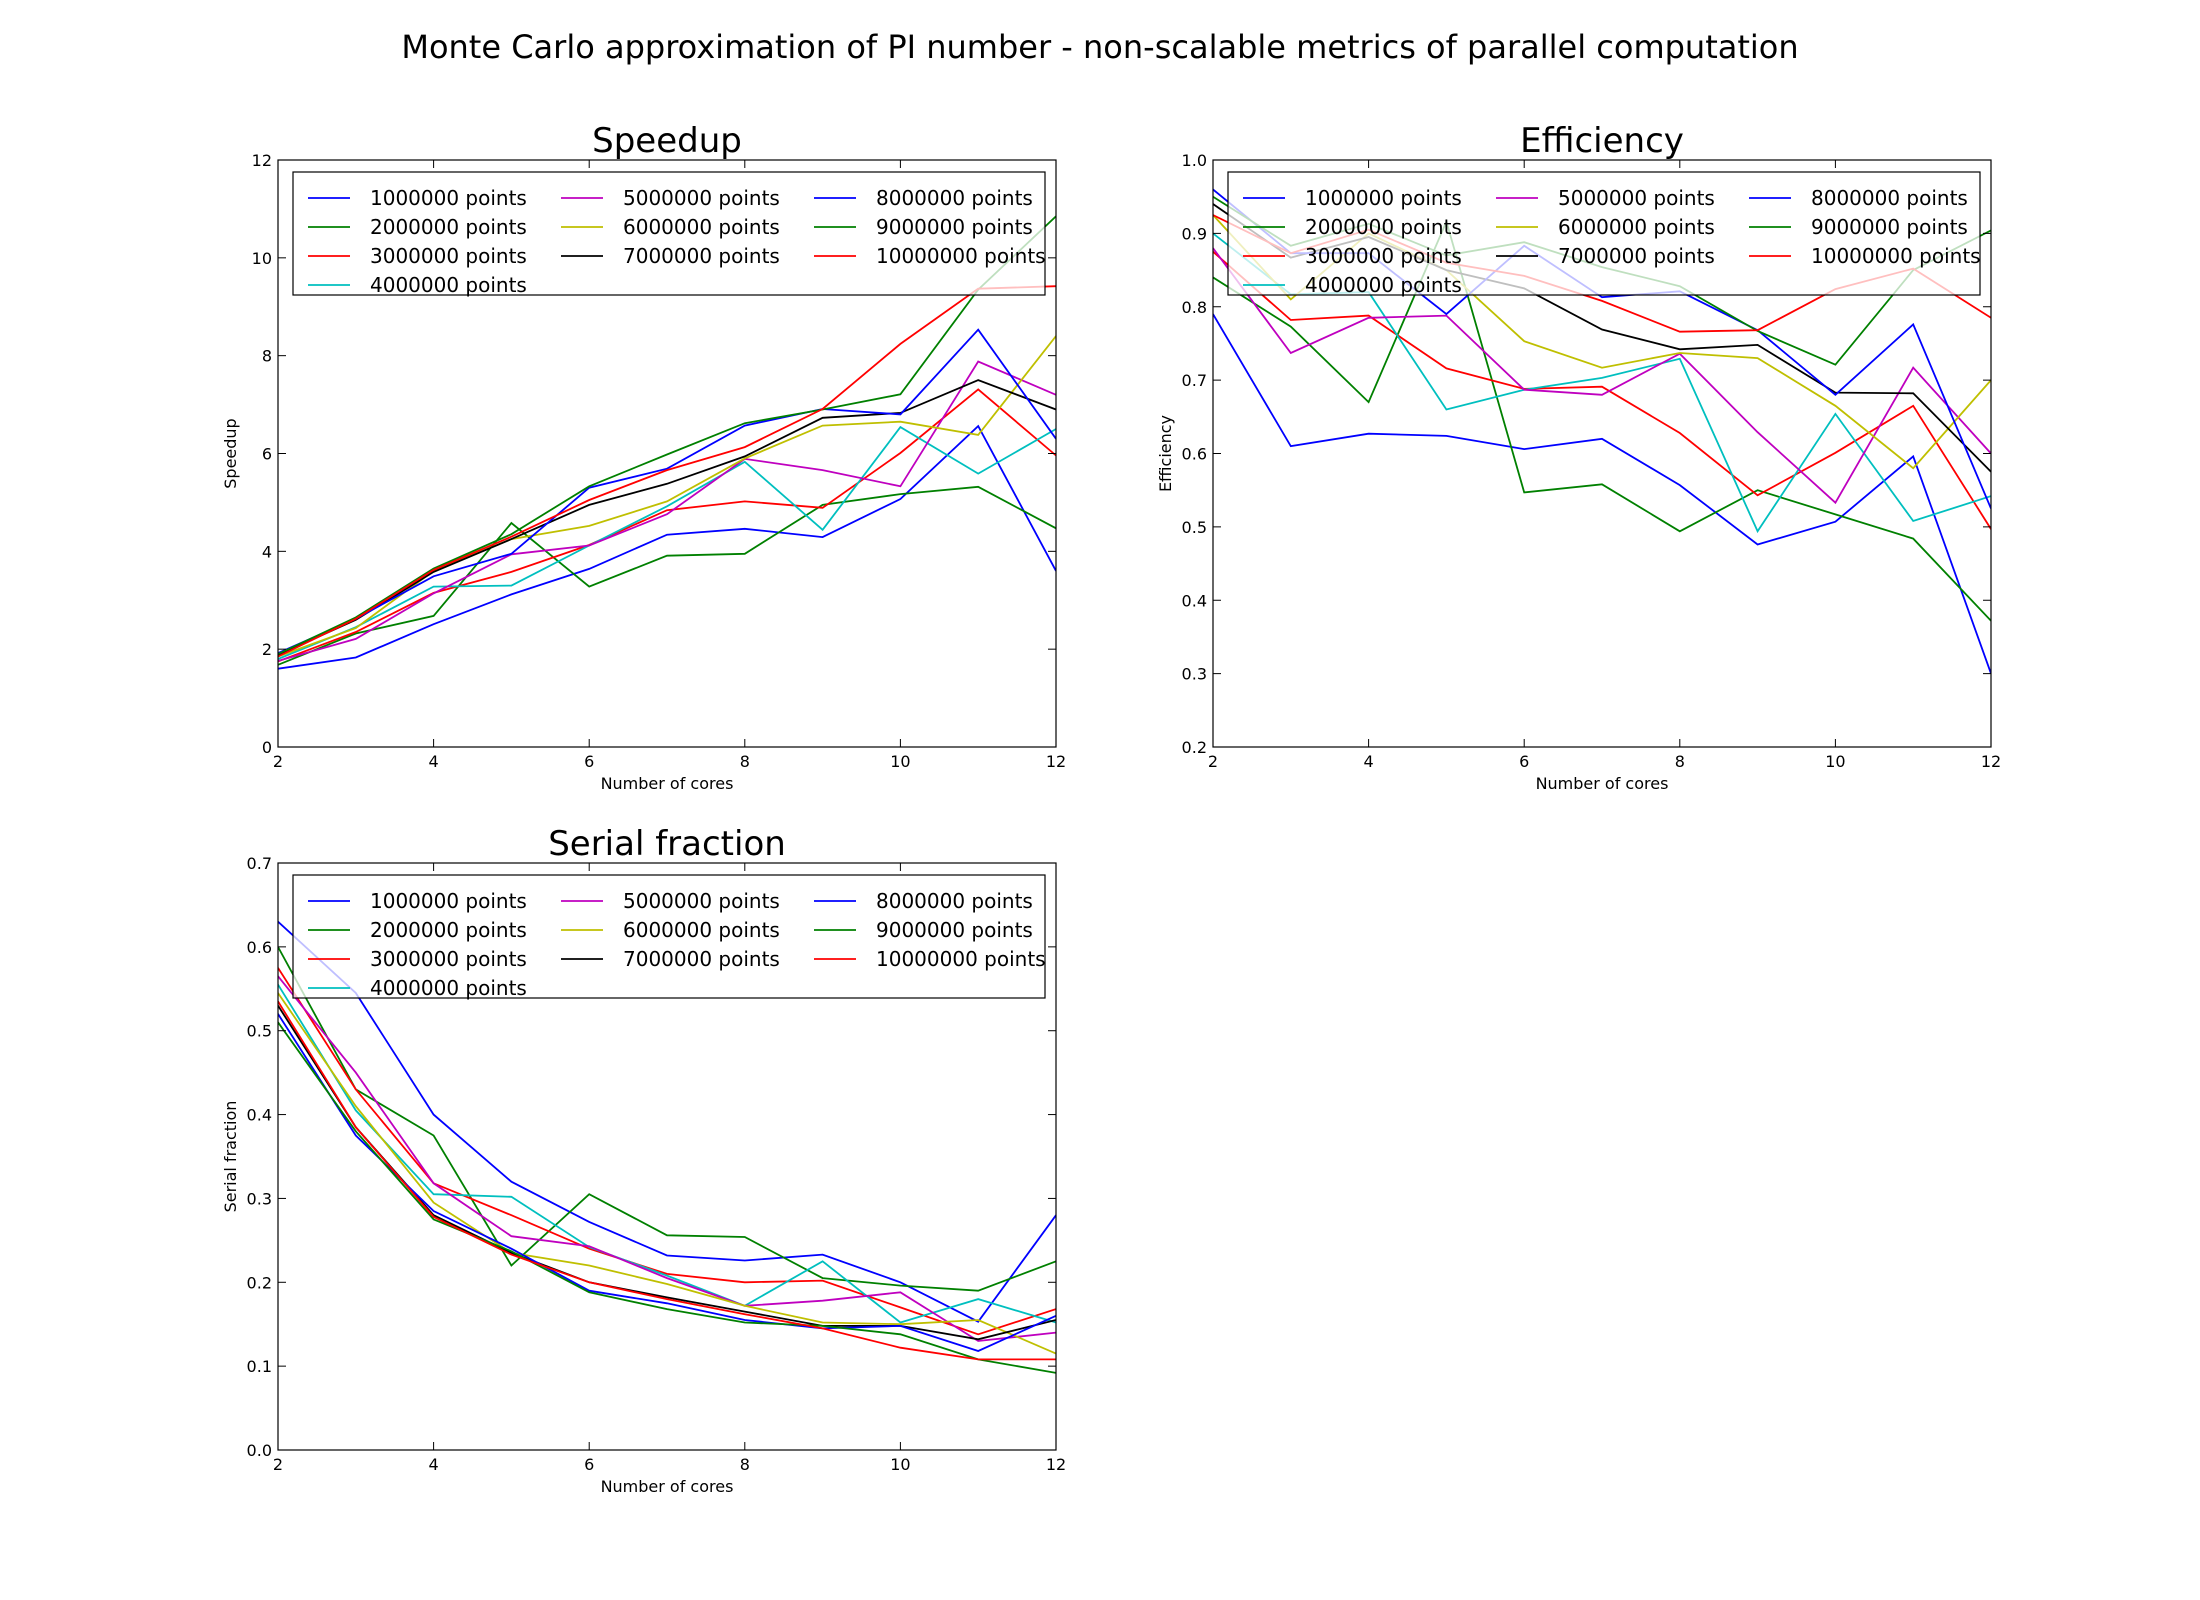 This screenshot has width=2200, height=1600. Describe the element at coordinates (1383, 285) in the screenshot. I see `efficiency-legend-label: 4000000 points` at that location.